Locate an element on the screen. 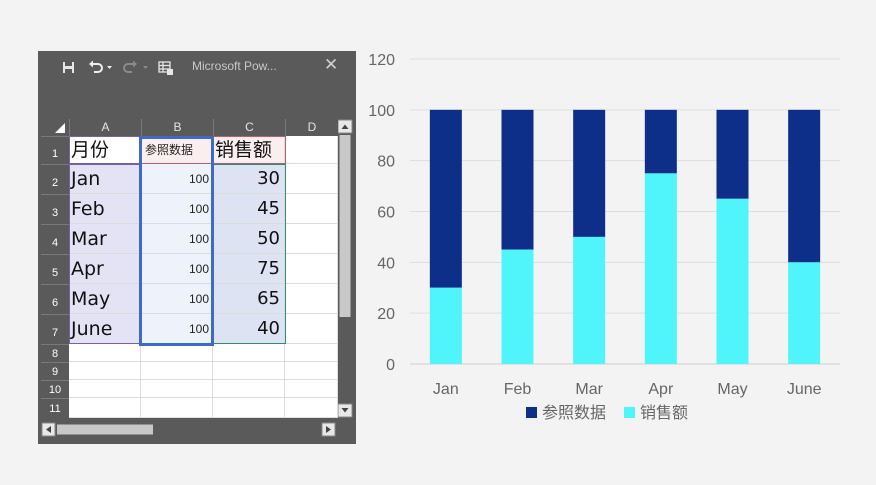  y-tick-label: 40 is located at coordinates (386, 263).